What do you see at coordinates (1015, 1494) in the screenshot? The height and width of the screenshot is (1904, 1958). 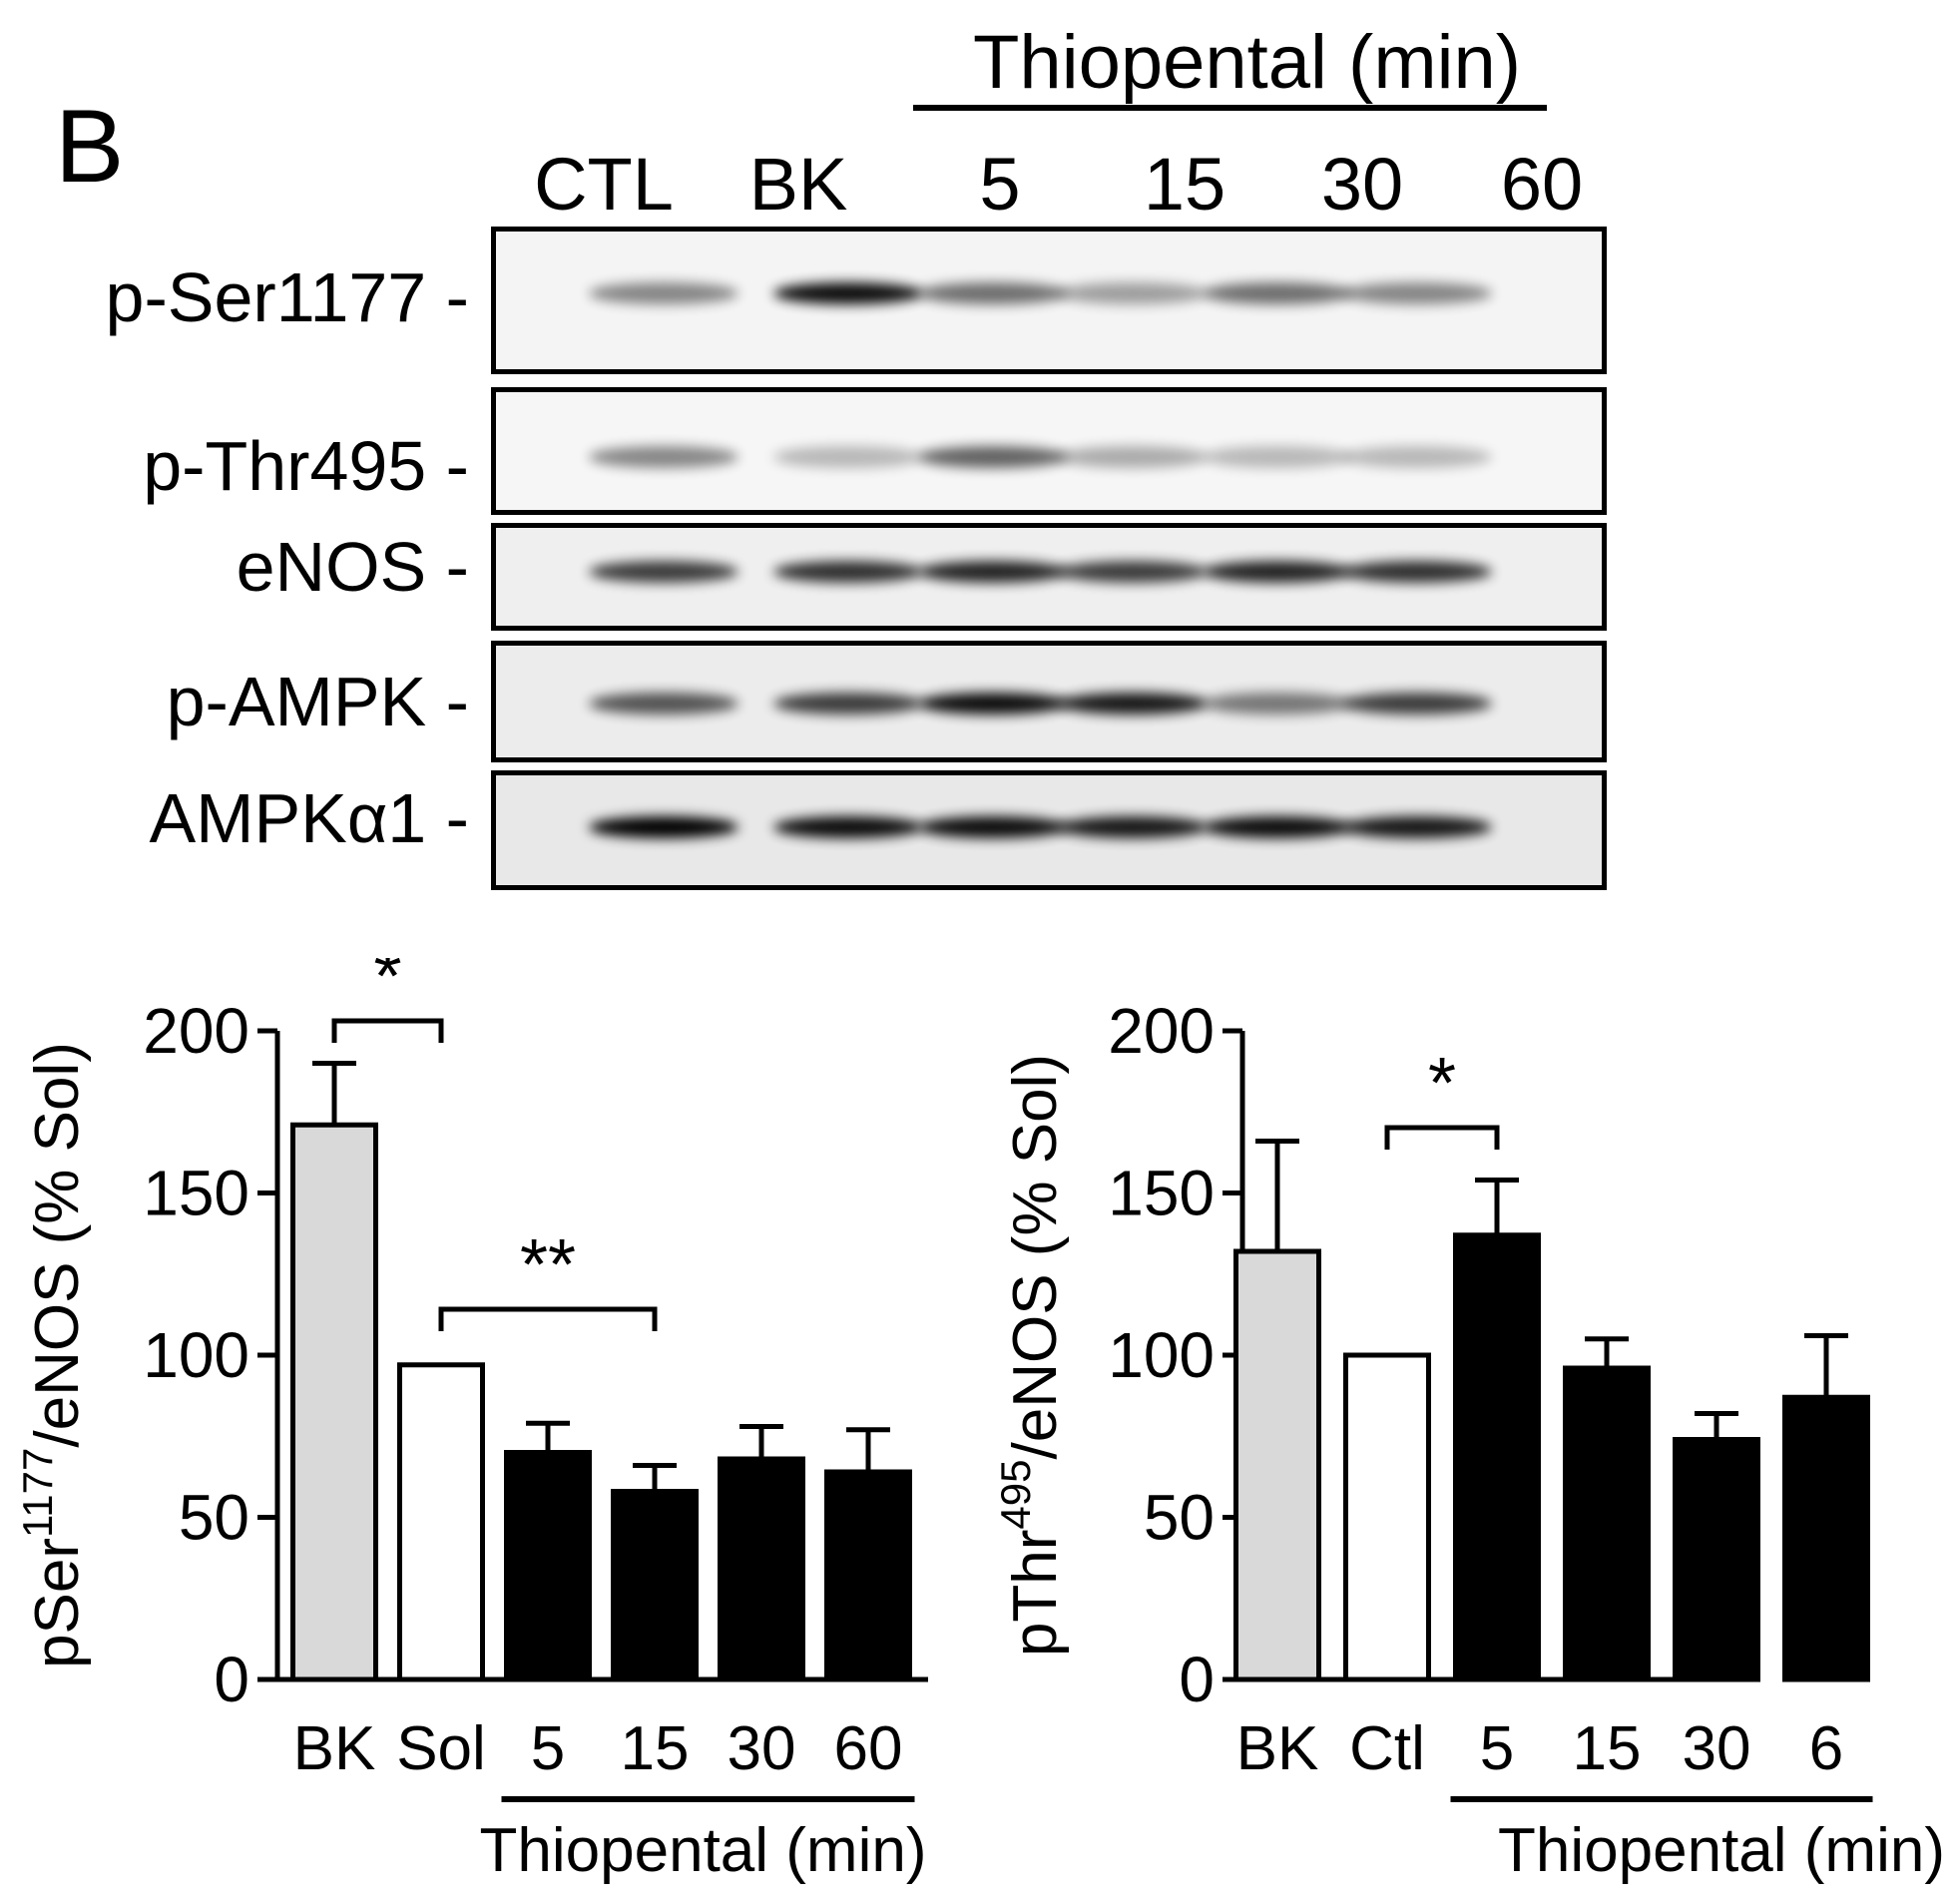 I see `y-axis-label-superscript: 495` at bounding box center [1015, 1494].